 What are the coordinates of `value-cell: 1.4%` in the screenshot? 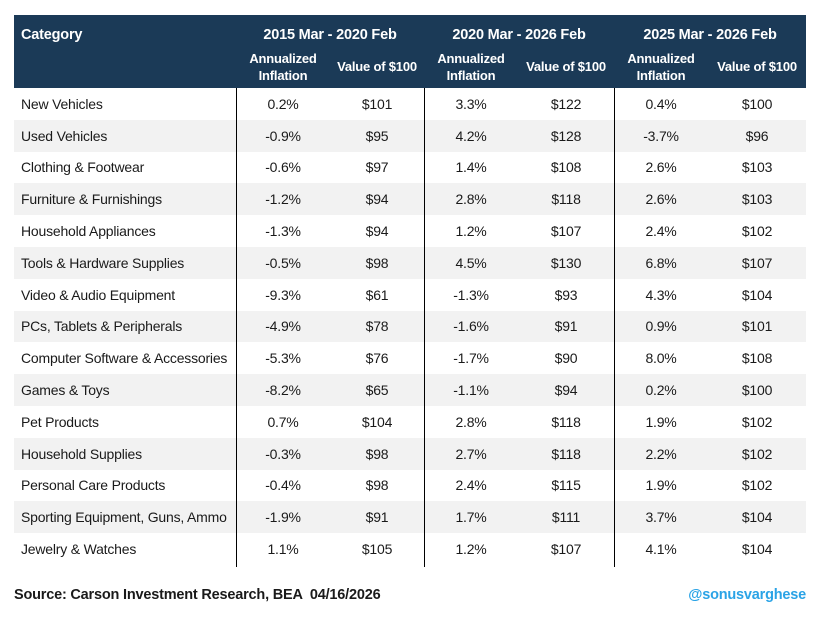 It's located at (471, 167).